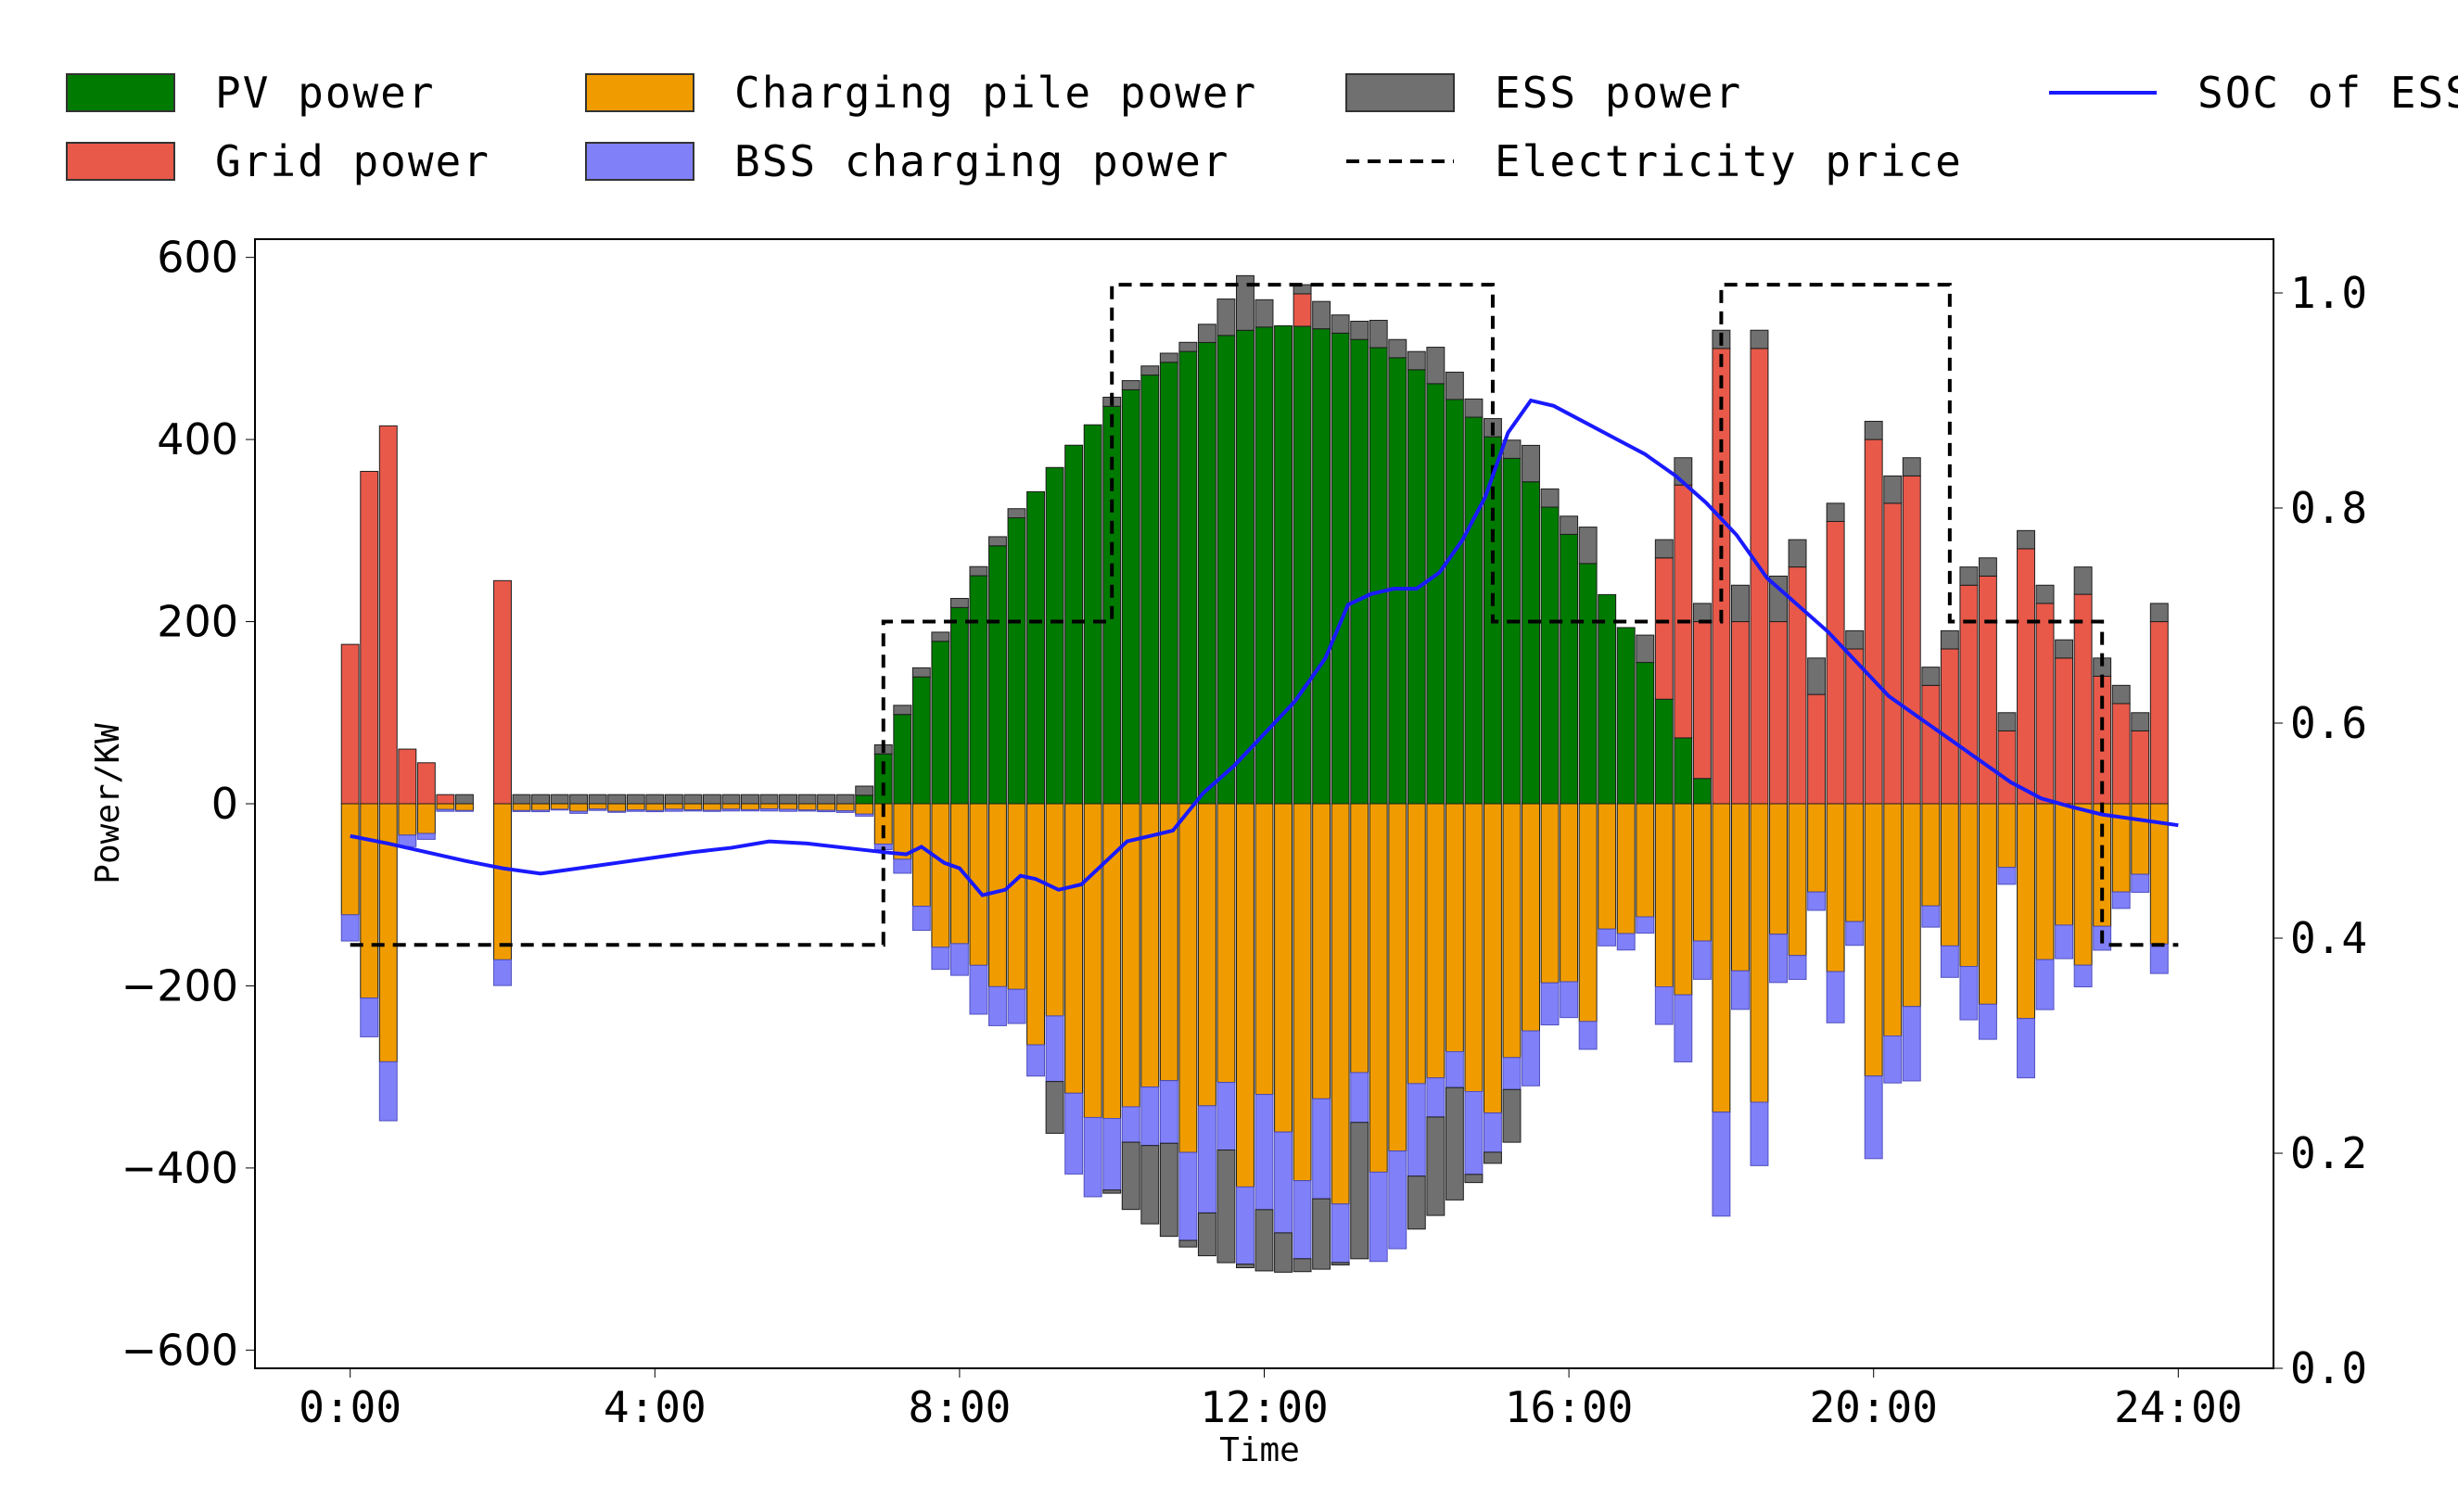 This screenshot has height=1512, width=2458. What do you see at coordinates (225, 804) in the screenshot?
I see `y-tick-label: 0` at bounding box center [225, 804].